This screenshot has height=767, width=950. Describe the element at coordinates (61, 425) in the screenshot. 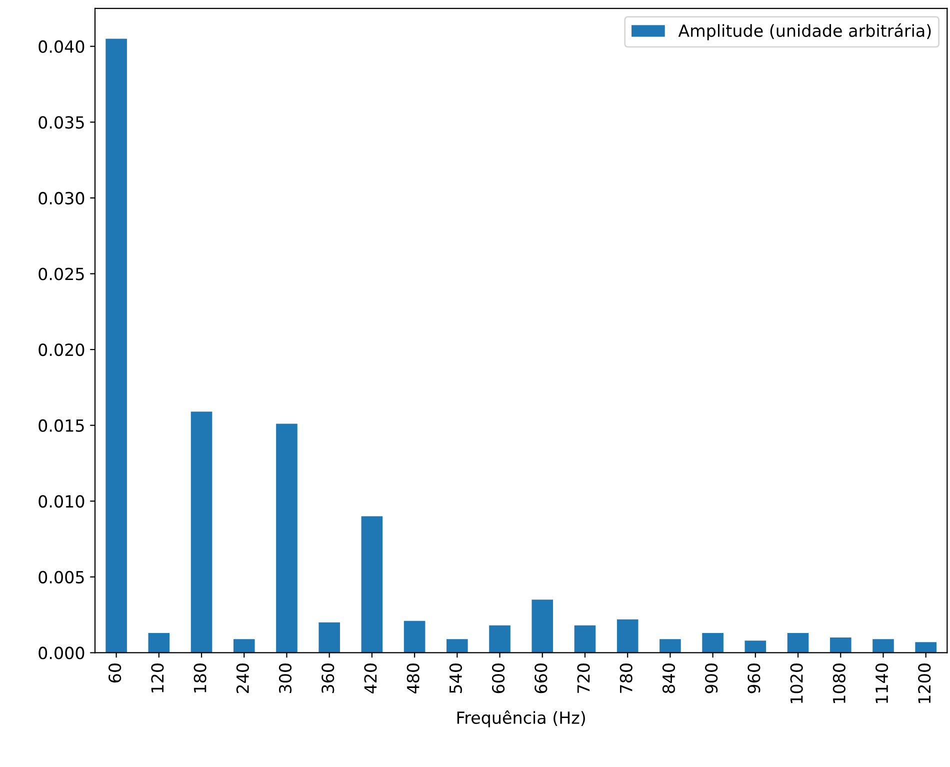

I see `y-tick-label: 0.015` at that location.